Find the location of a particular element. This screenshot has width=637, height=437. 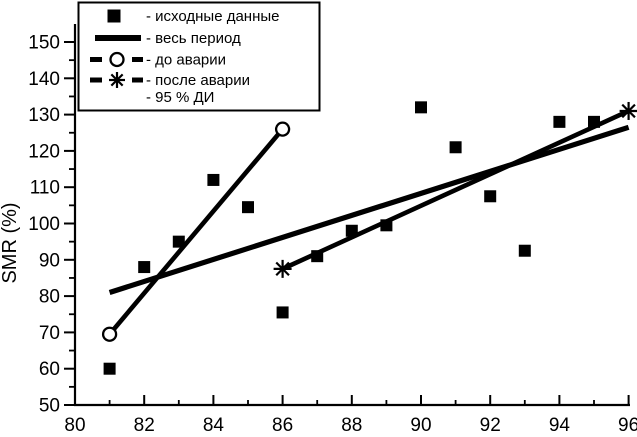

legend-item: - 95 % ДИ is located at coordinates (180, 97).